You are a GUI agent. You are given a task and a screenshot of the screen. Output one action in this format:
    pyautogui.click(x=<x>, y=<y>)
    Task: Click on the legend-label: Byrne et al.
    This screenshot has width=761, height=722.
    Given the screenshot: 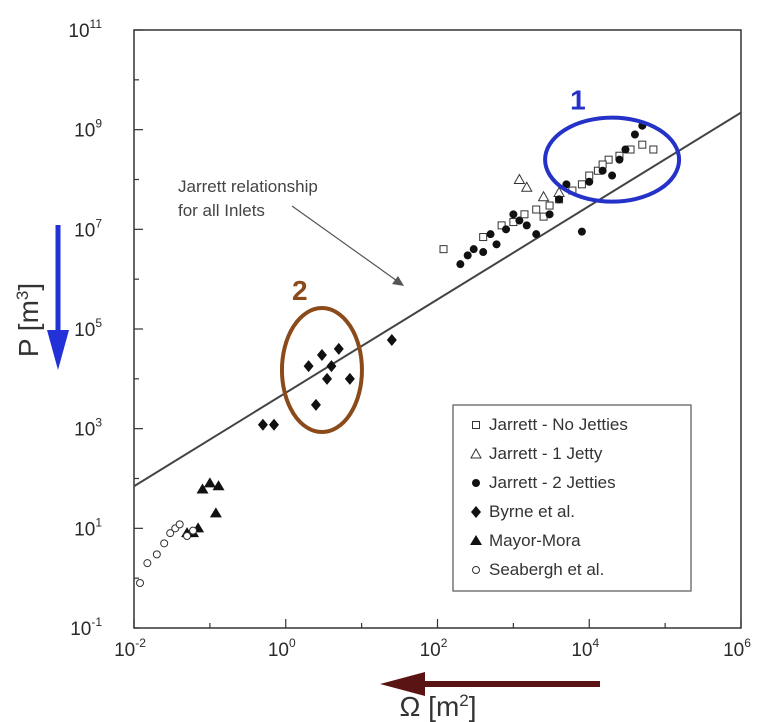 What is the action you would take?
    pyautogui.click(x=532, y=511)
    